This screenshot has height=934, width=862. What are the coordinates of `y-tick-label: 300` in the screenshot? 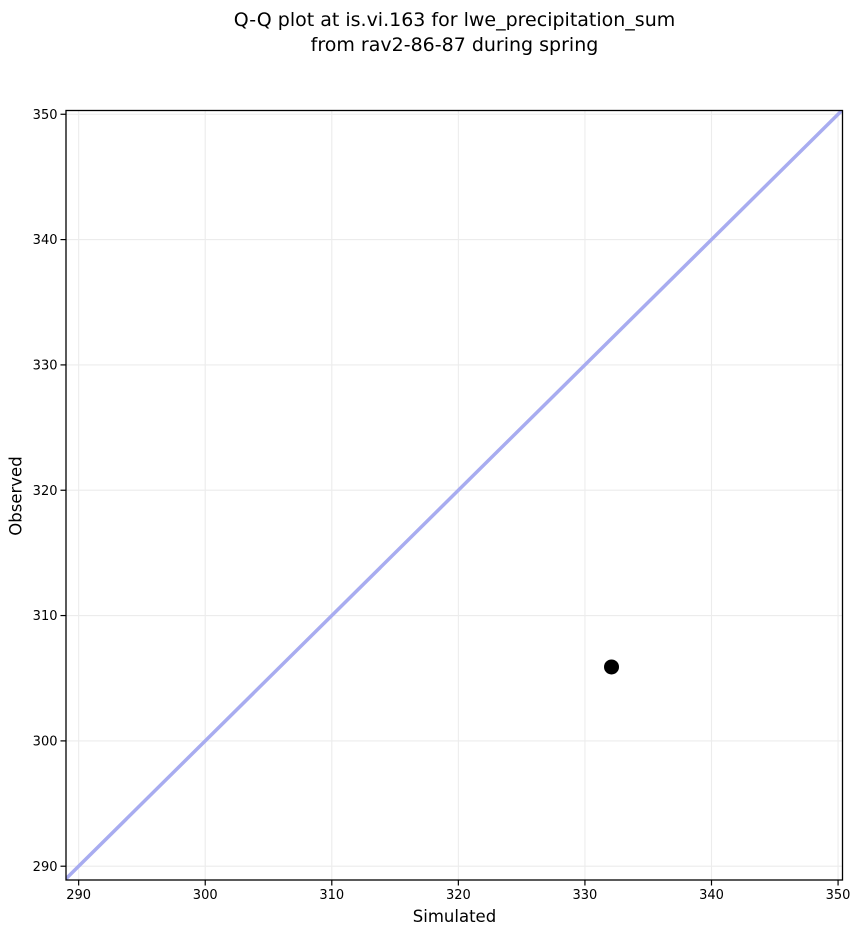 It's located at (45, 741).